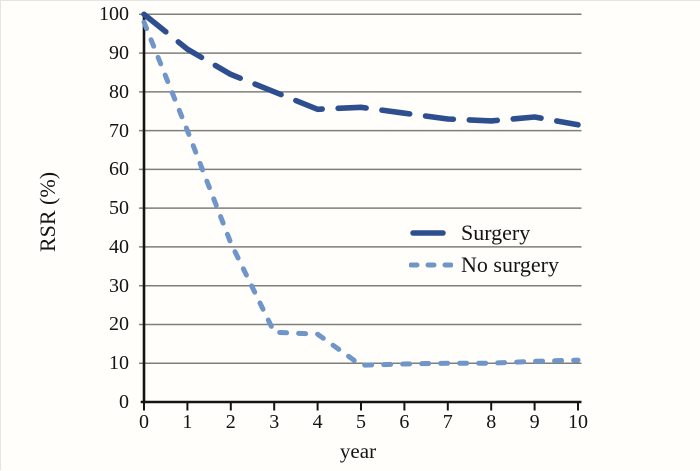 Image resolution: width=700 pixels, height=471 pixels. Describe the element at coordinates (274, 422) in the screenshot. I see `x-tick-label-3: 3` at that location.